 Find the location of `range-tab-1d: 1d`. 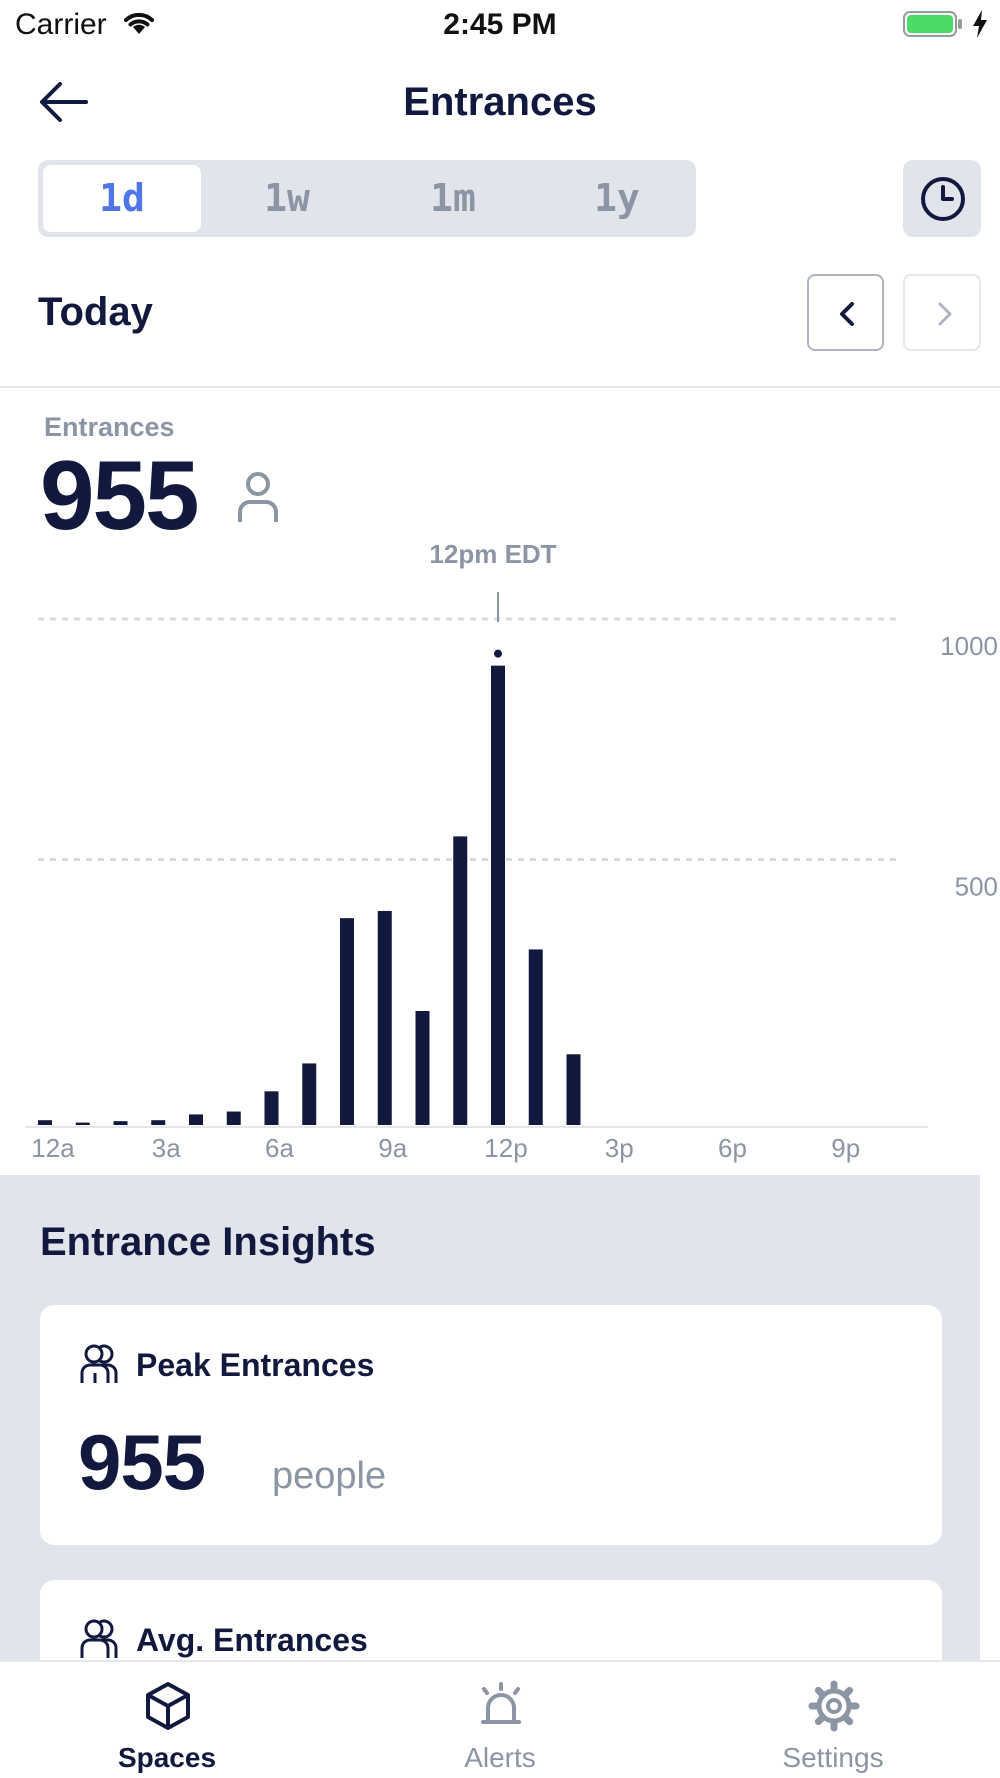

range-tab-1d: 1d is located at coordinates (122, 198).